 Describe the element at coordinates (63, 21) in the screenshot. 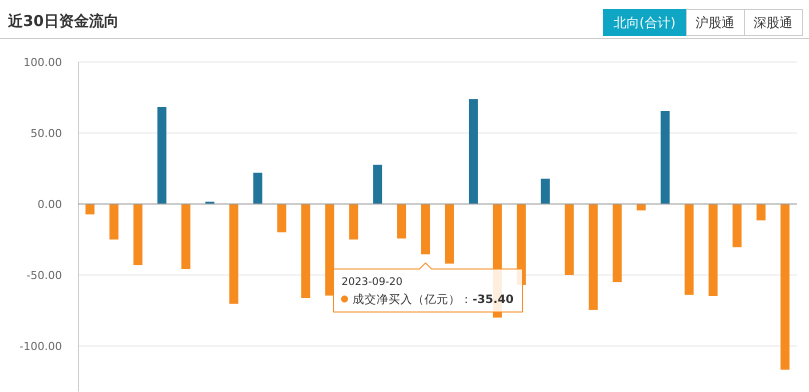

I see `chart-title: 近30日资金流向` at that location.